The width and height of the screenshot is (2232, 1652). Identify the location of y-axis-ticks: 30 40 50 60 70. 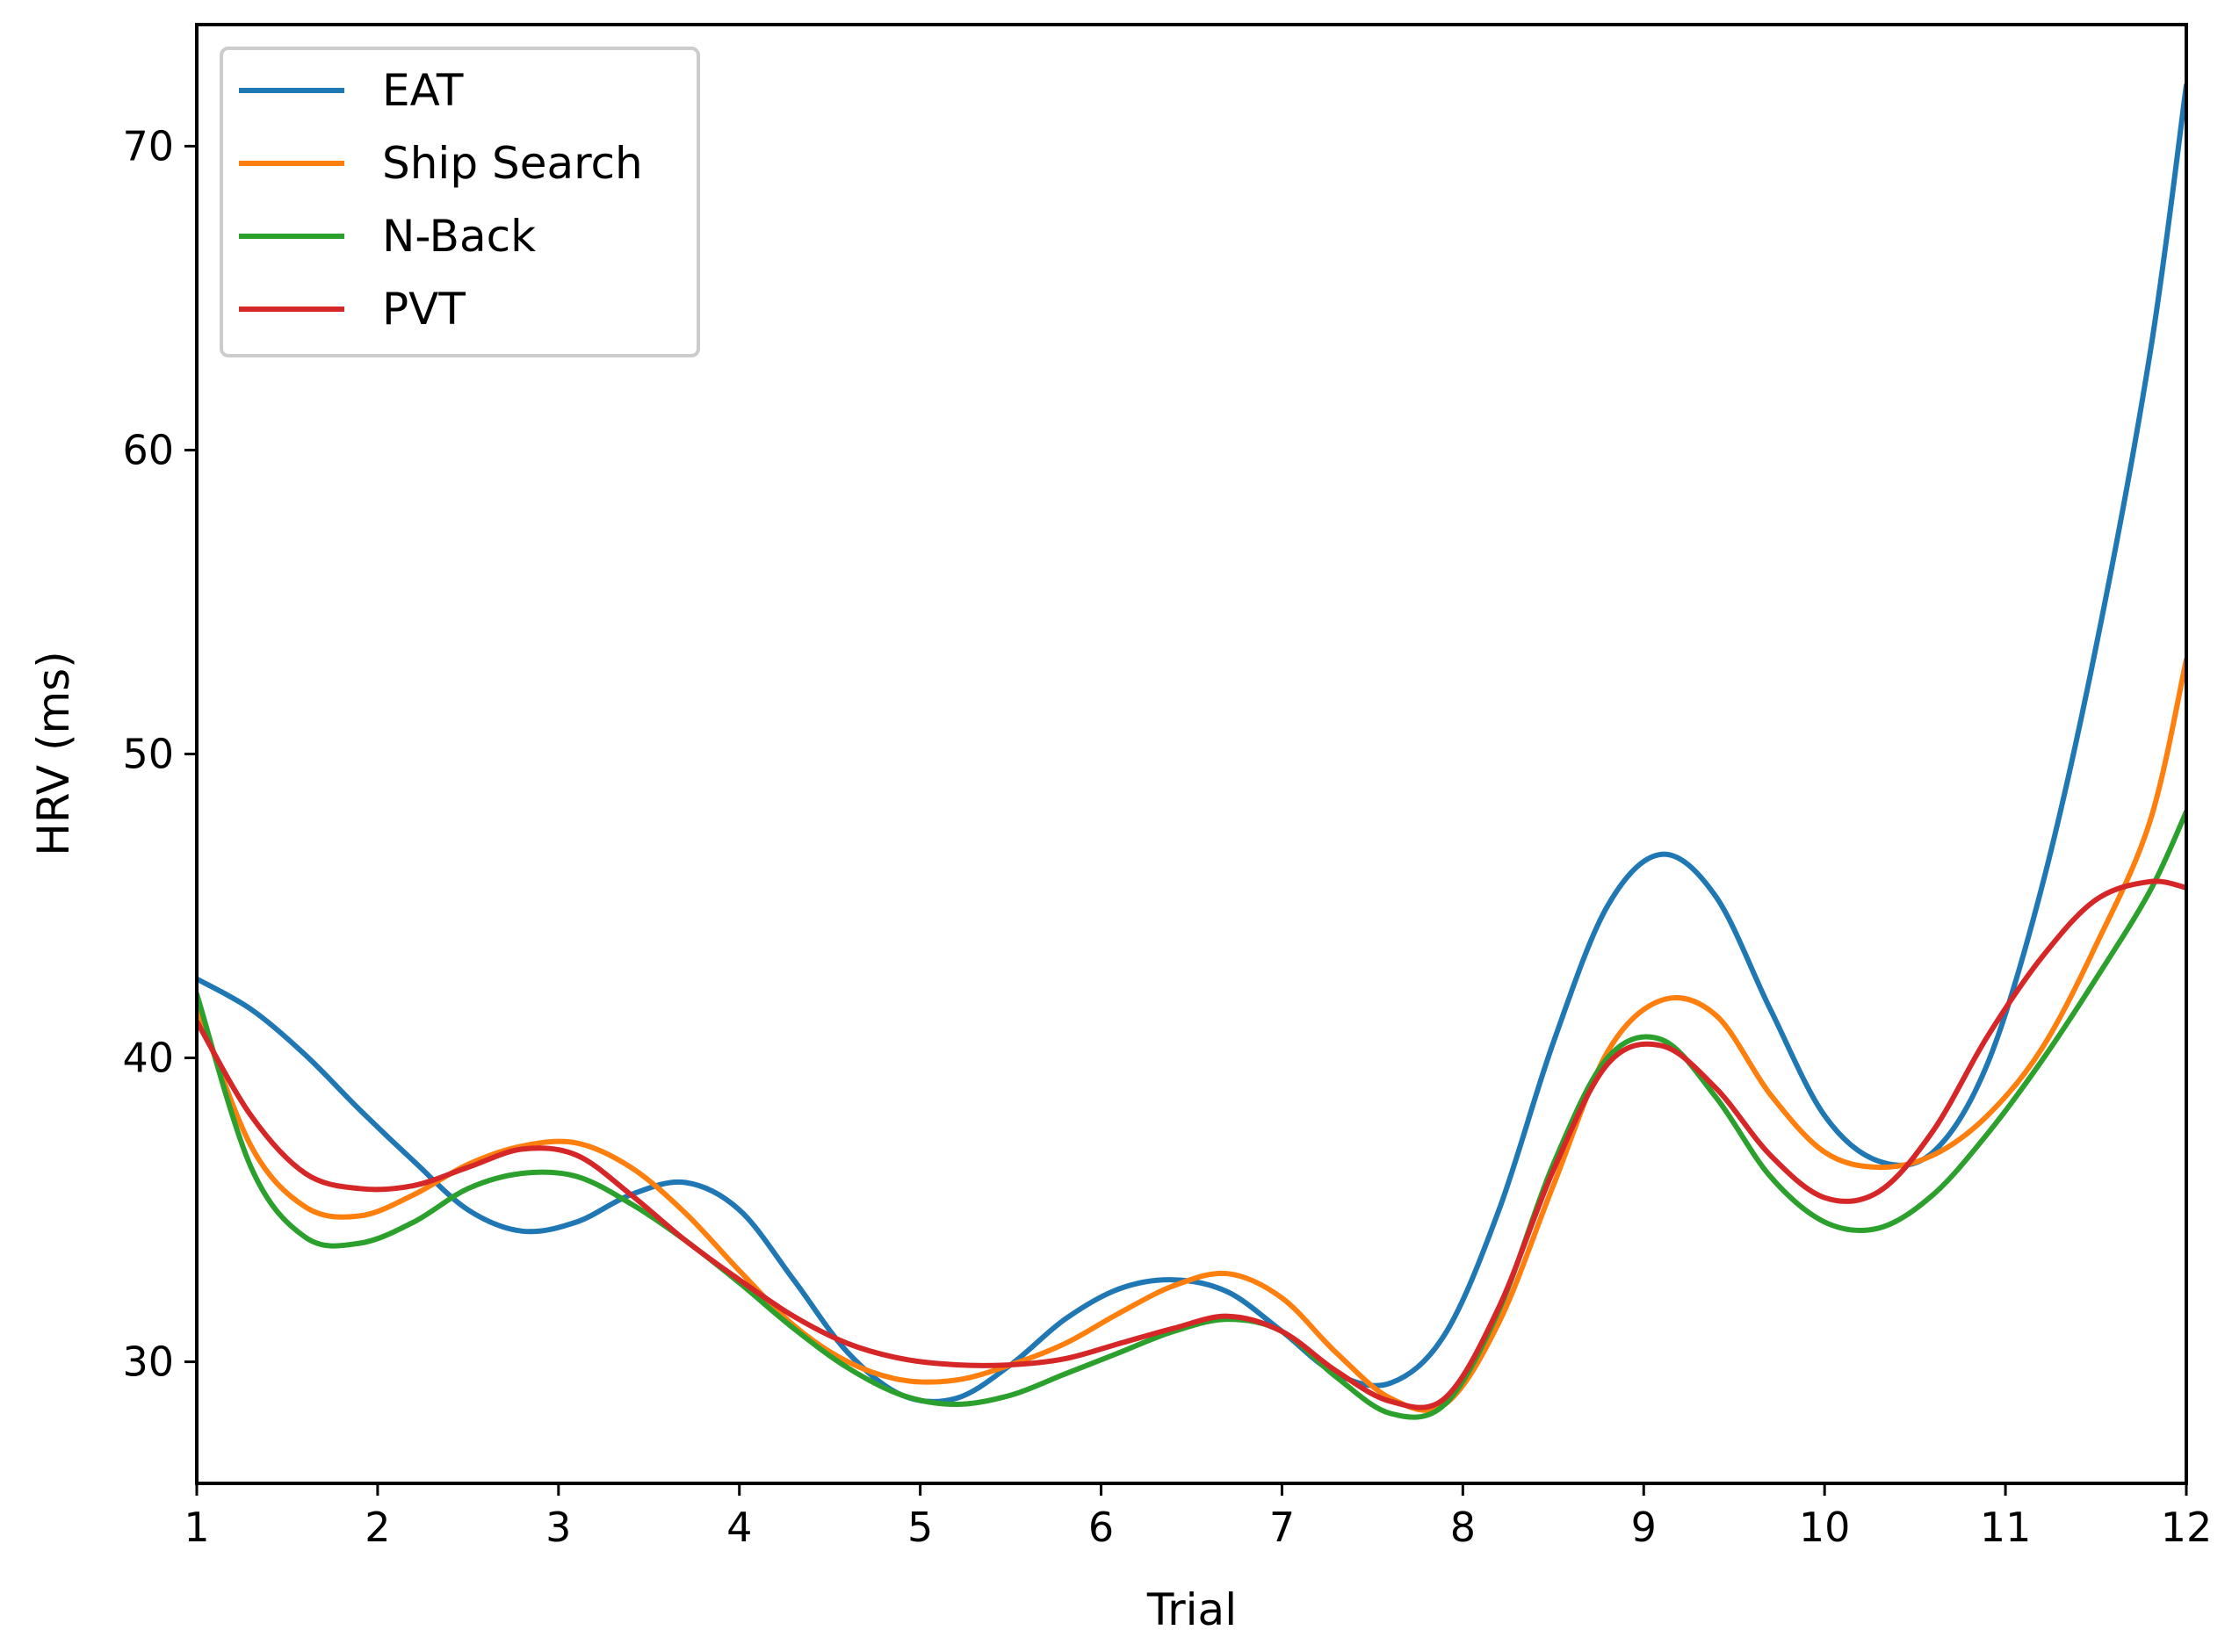
(160, 754).